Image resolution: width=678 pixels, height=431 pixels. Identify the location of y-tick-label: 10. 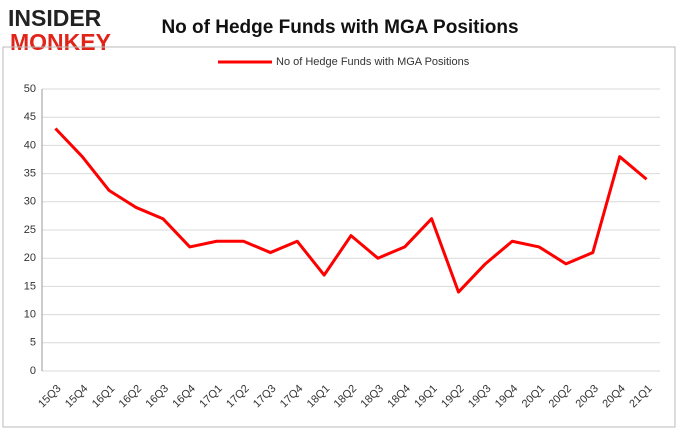
(30, 315).